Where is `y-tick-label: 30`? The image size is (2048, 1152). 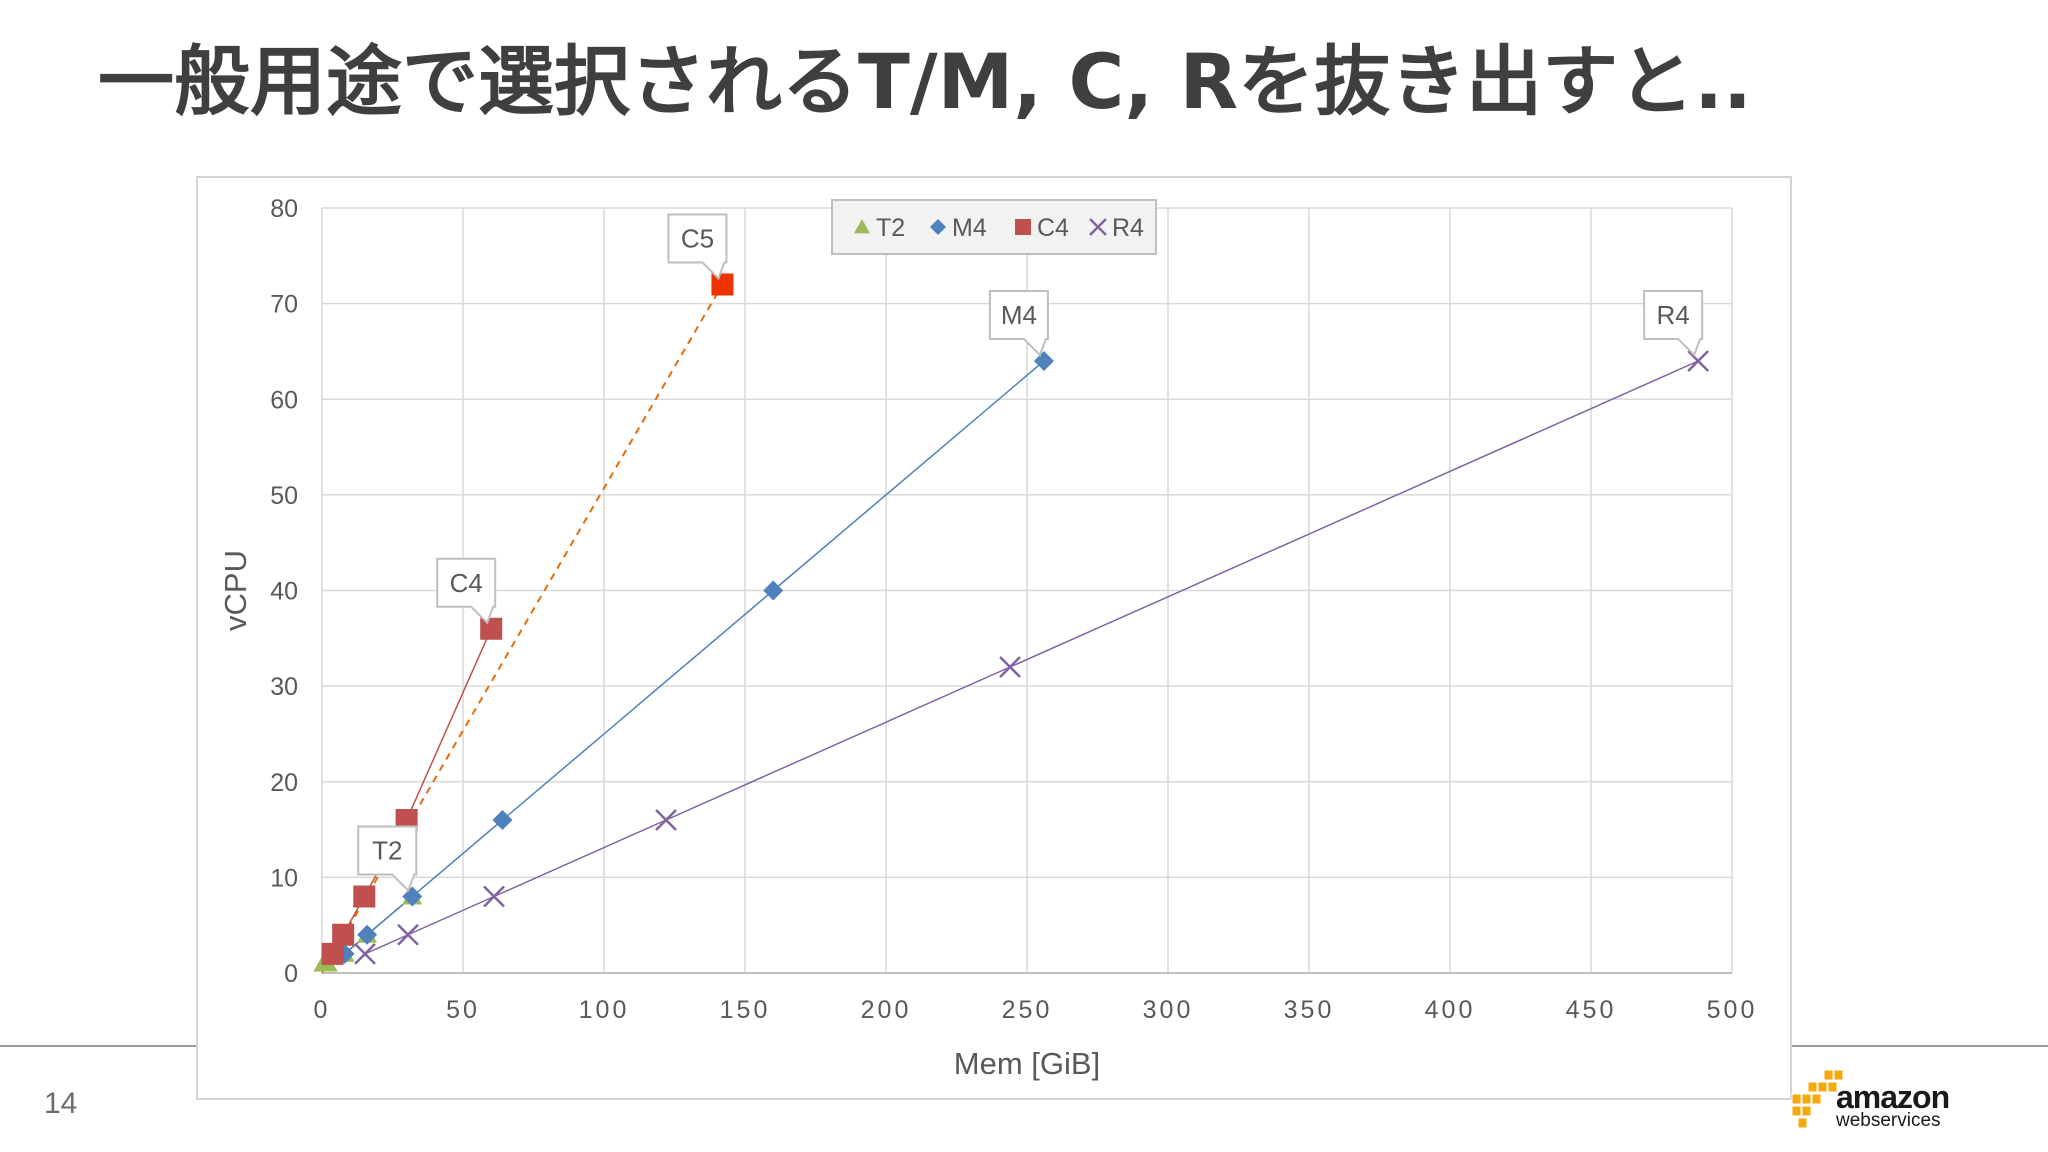
y-tick-label: 30 is located at coordinates (284, 687).